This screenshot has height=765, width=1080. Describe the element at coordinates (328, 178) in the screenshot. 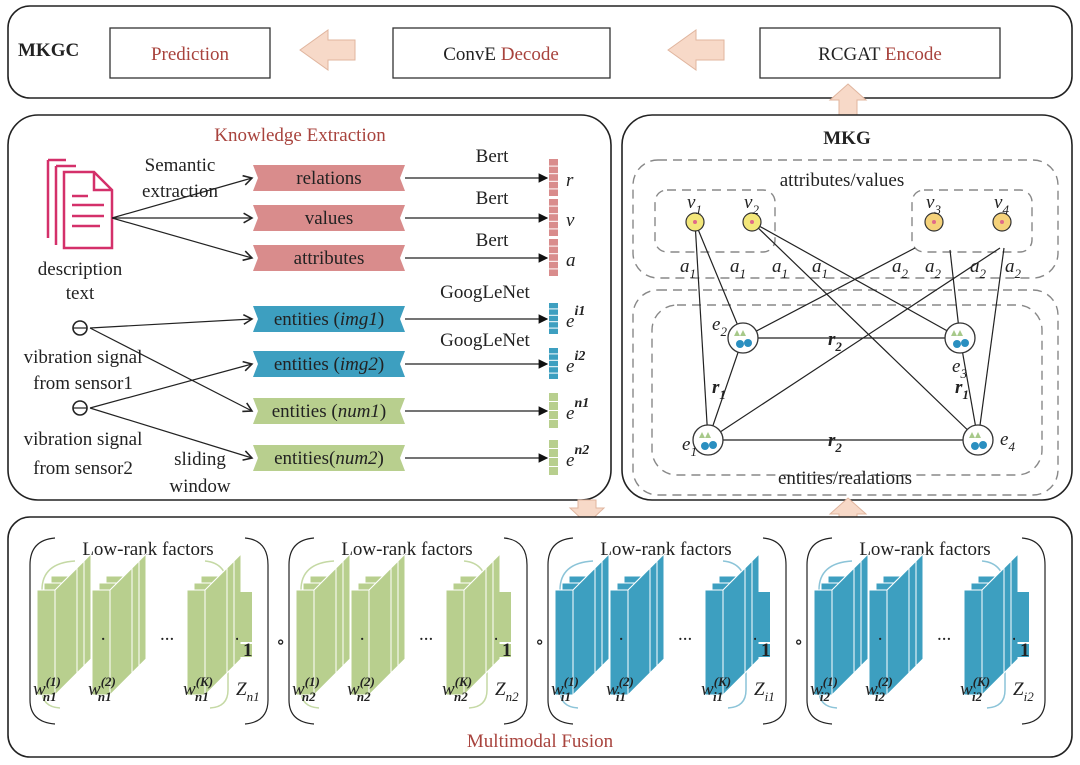

I see `extraction-box-label: relations` at that location.